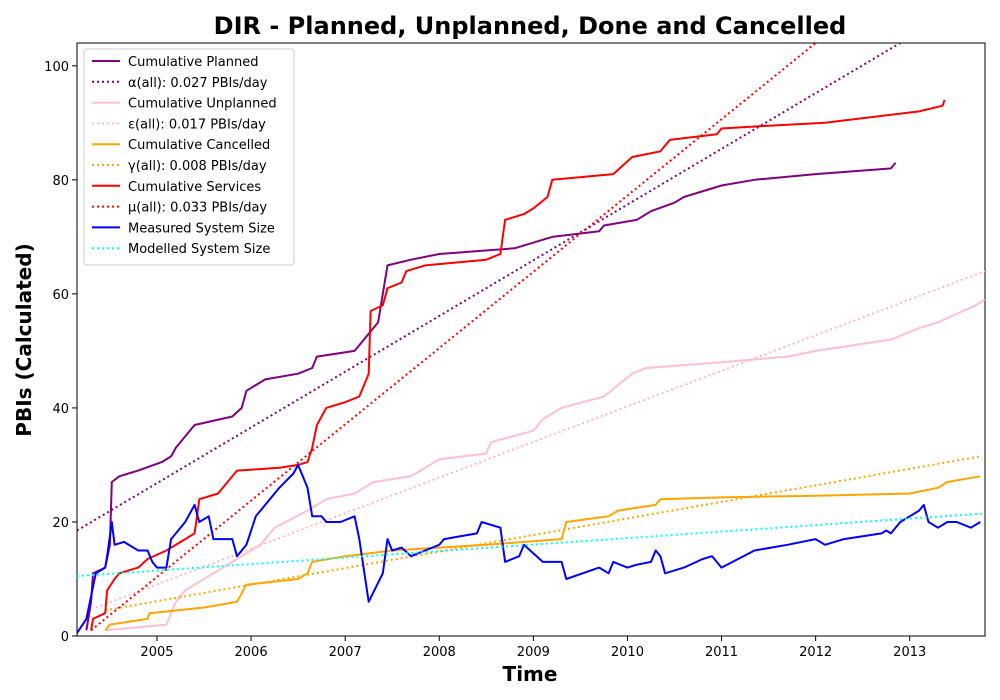 This screenshot has width=1000, height=700. Describe the element at coordinates (56, 67) in the screenshot. I see `y-tick-label: 100` at that location.